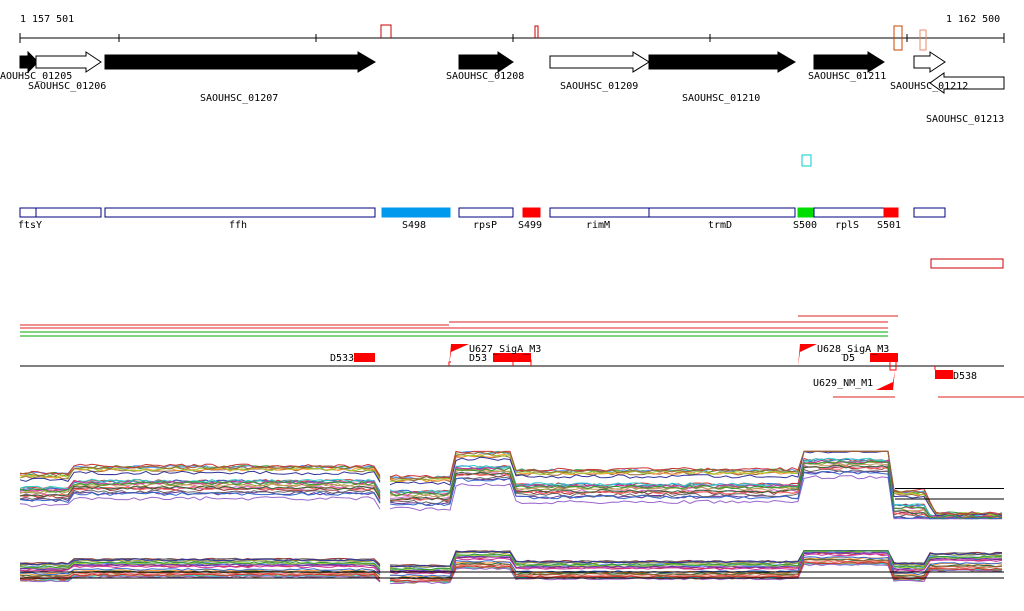  What do you see at coordinates (530, 225) in the screenshot?
I see `annotation-label: S499` at bounding box center [530, 225].